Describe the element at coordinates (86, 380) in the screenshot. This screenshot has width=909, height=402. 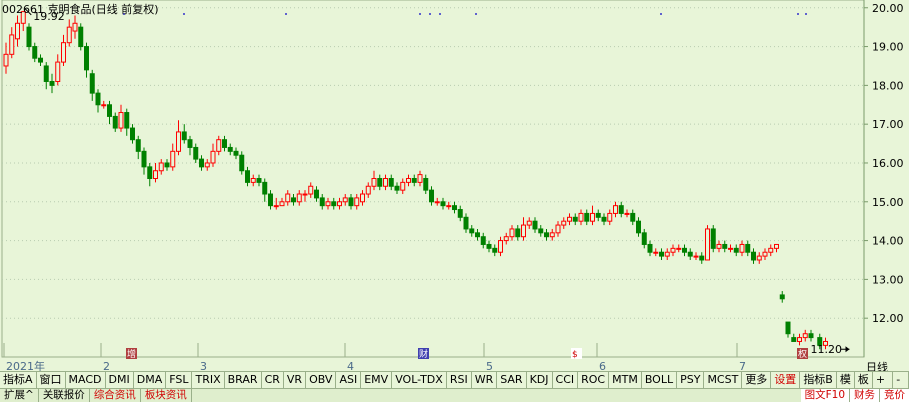
I see `indicator-button: MACD` at that location.